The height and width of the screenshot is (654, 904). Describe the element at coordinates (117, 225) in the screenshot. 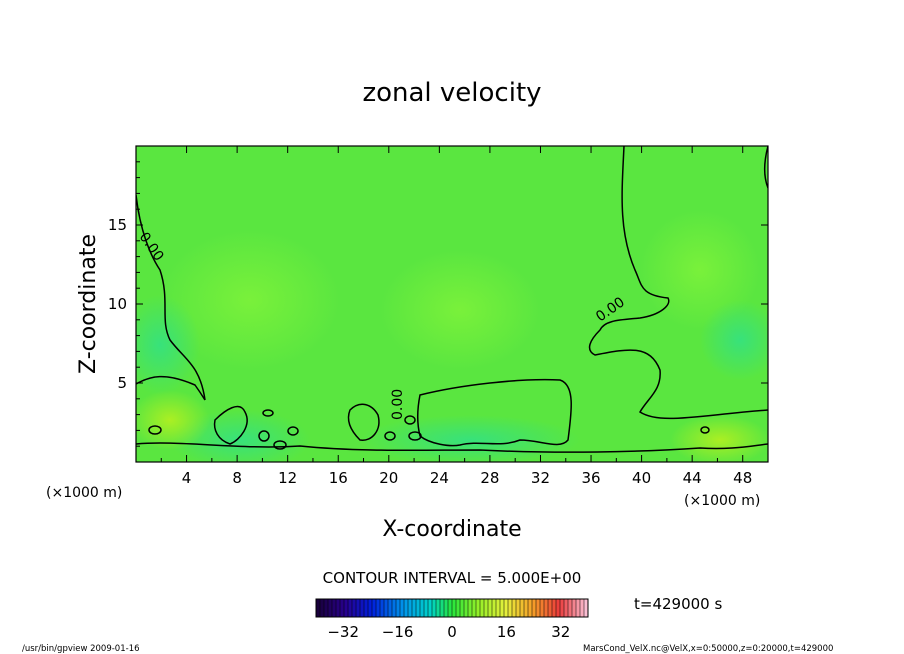

I see `y-tick-label: 15` at that location.